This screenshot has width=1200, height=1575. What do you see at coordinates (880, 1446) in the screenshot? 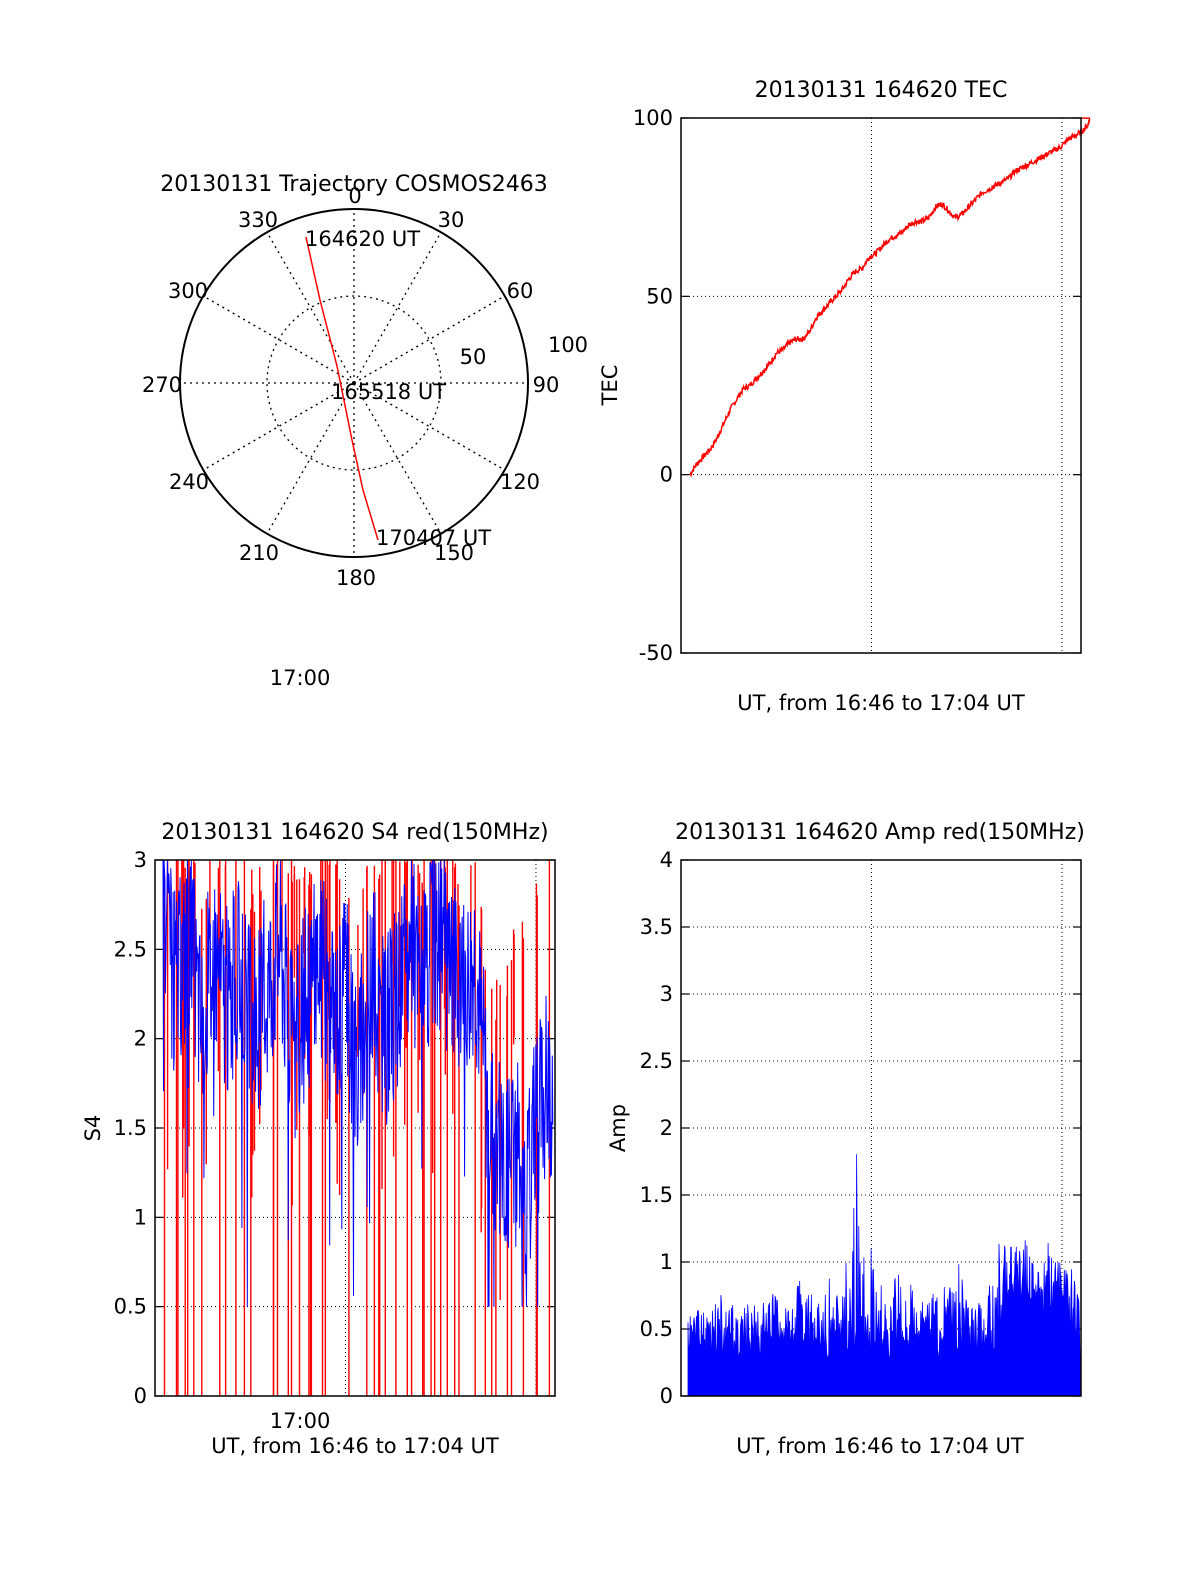
I see `amp-xlabel: UT, from 16:46 to 17:04 UT` at bounding box center [880, 1446].